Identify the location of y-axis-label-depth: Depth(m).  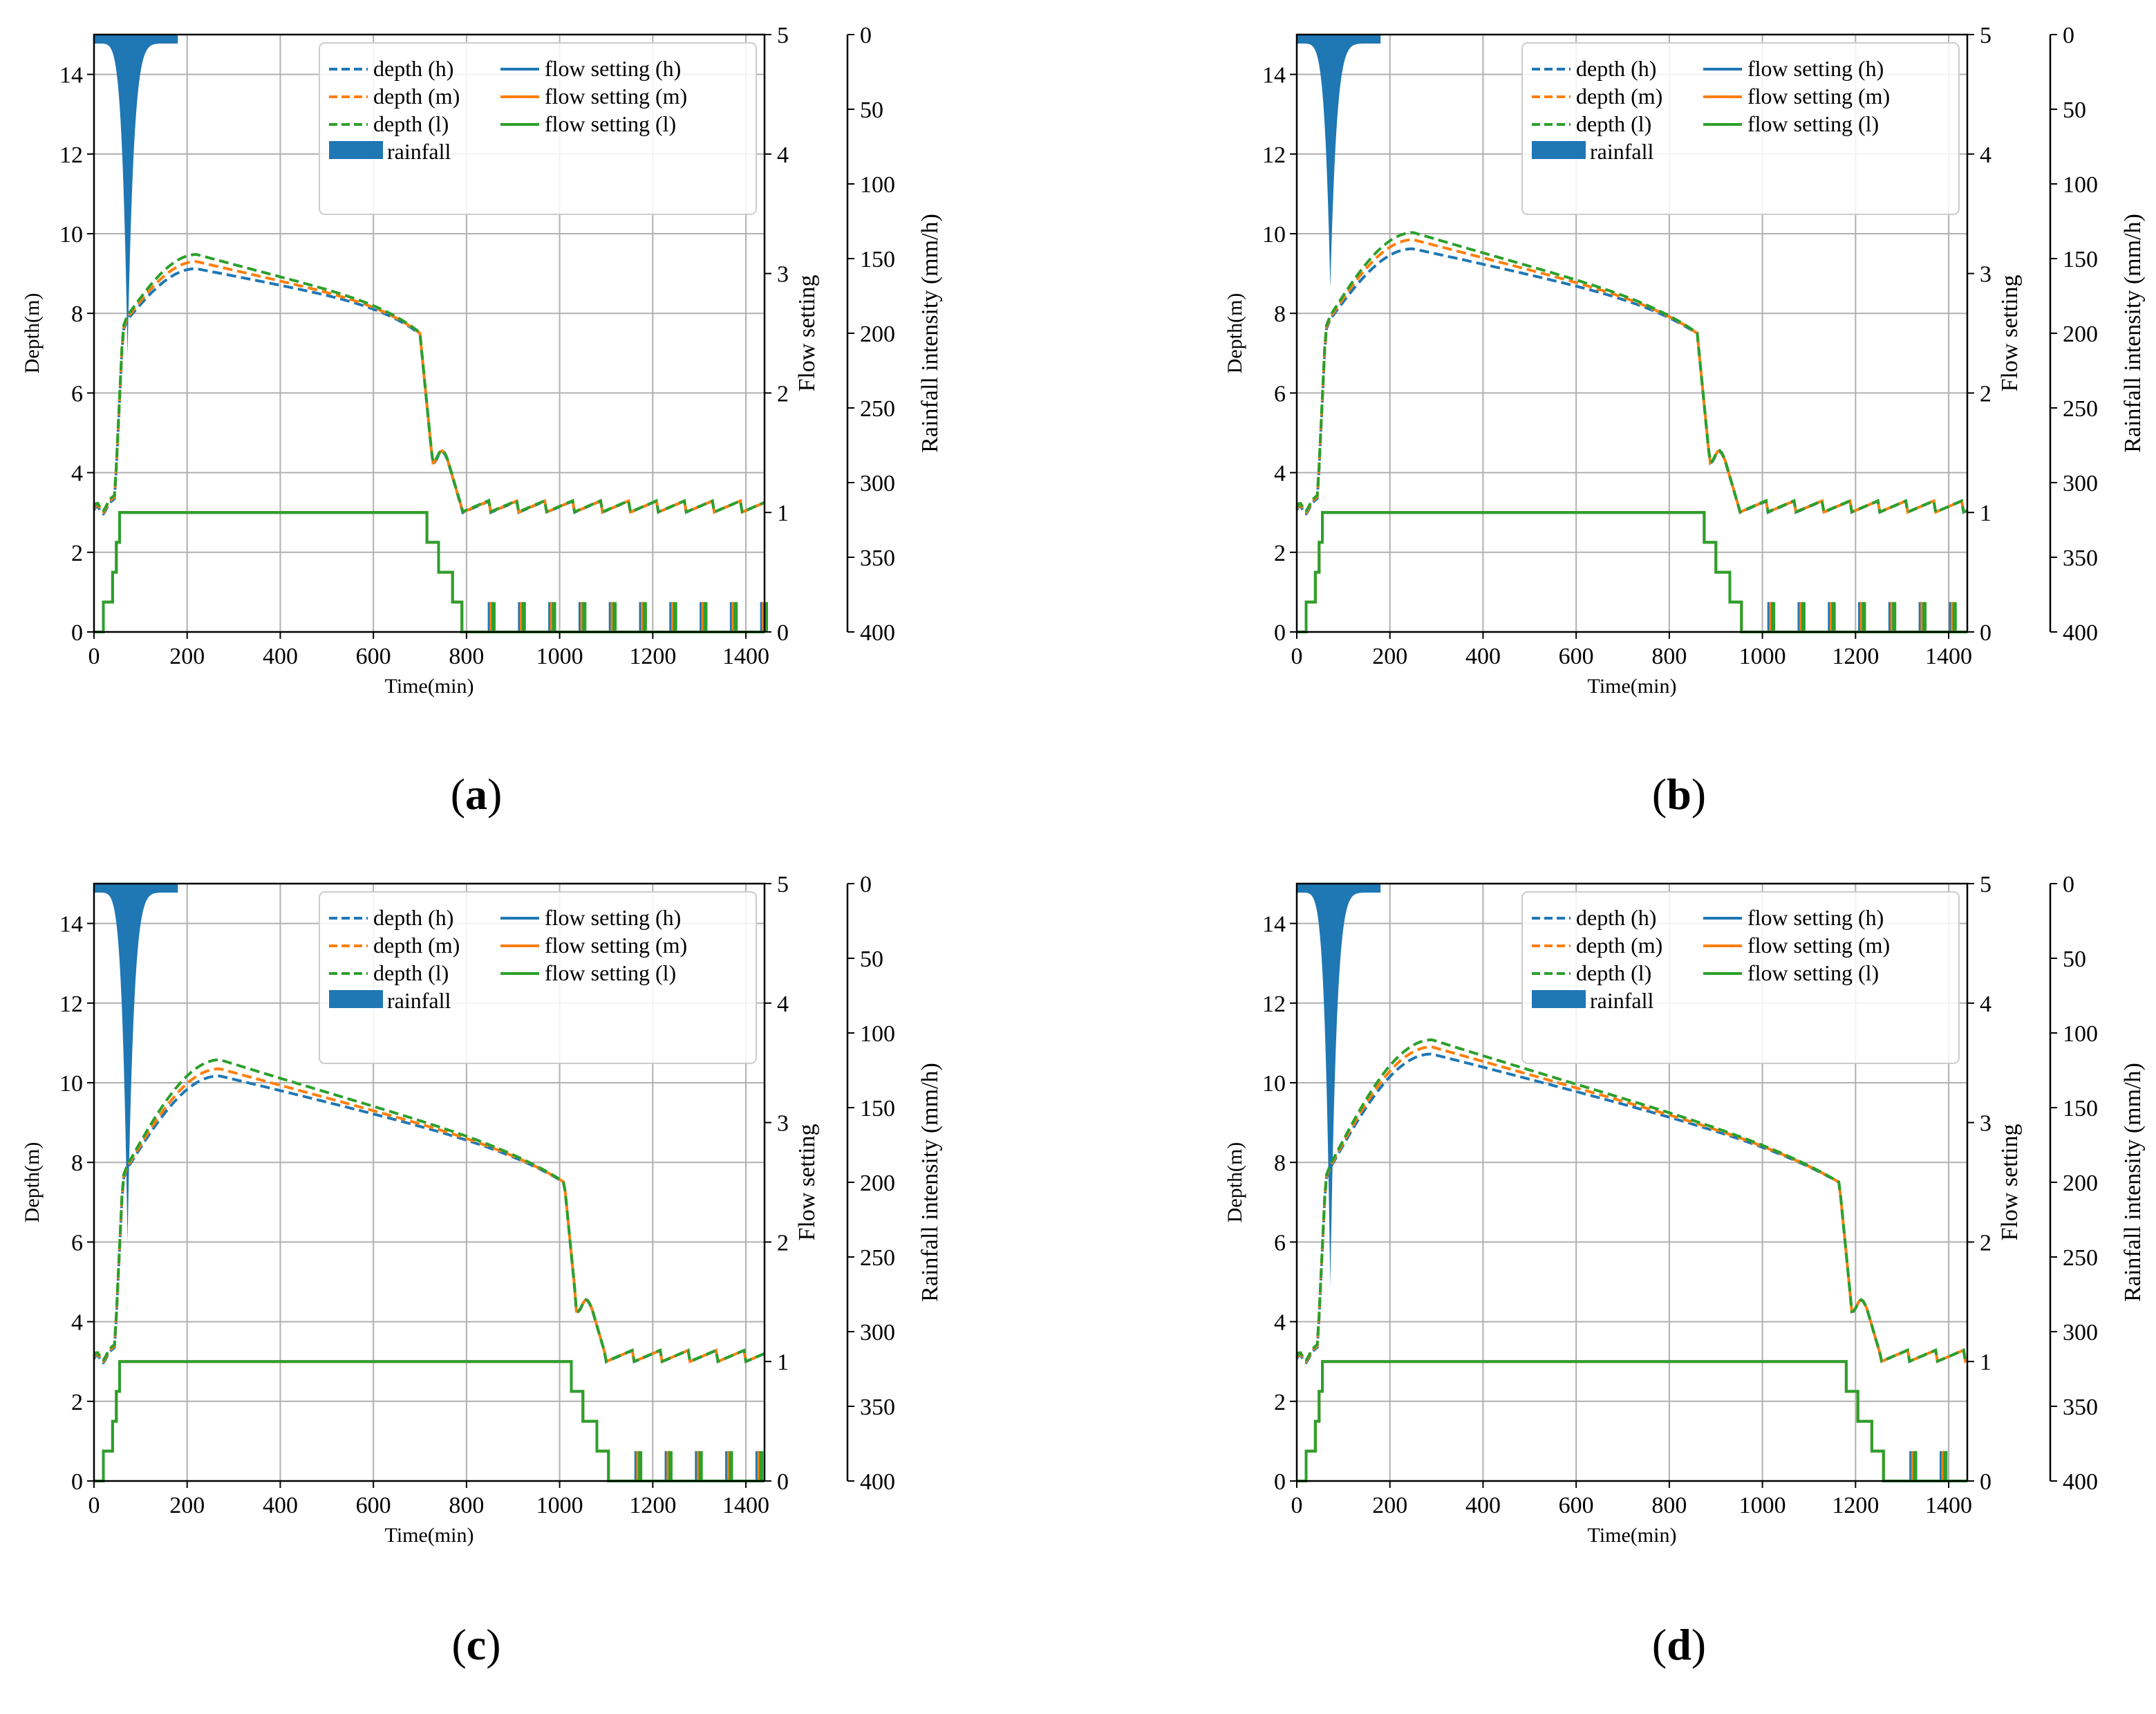
(32, 333).